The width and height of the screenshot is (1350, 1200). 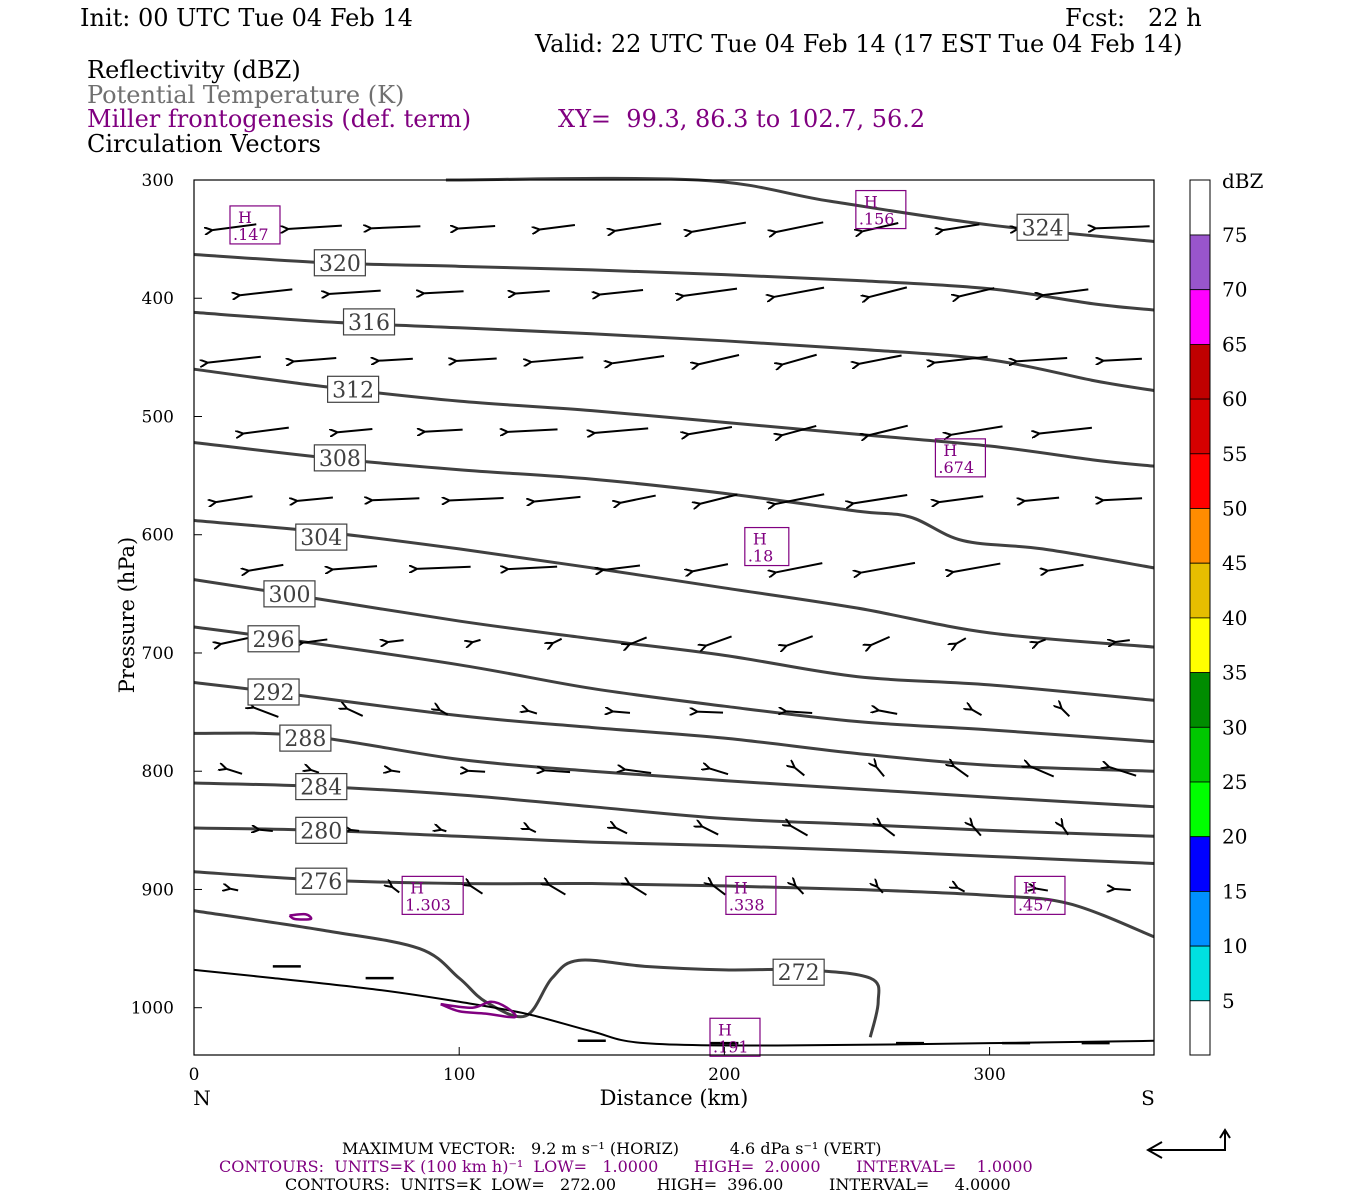 I want to click on svg-text: 308, so click(x=340, y=459).